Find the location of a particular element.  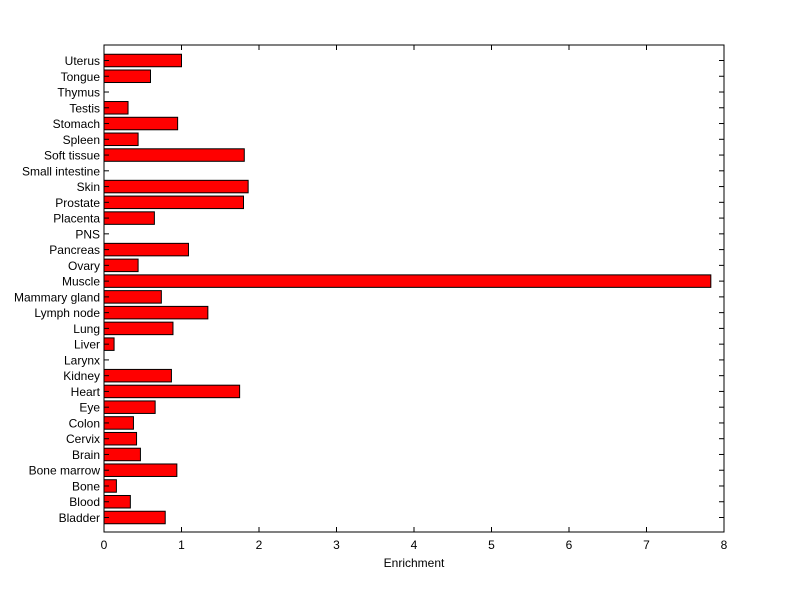

x-tick-label: 4 is located at coordinates (414, 545).